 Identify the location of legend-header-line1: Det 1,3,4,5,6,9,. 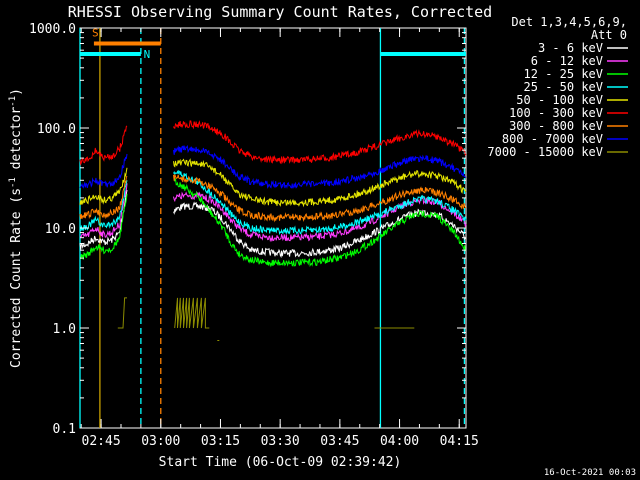
(569, 22).